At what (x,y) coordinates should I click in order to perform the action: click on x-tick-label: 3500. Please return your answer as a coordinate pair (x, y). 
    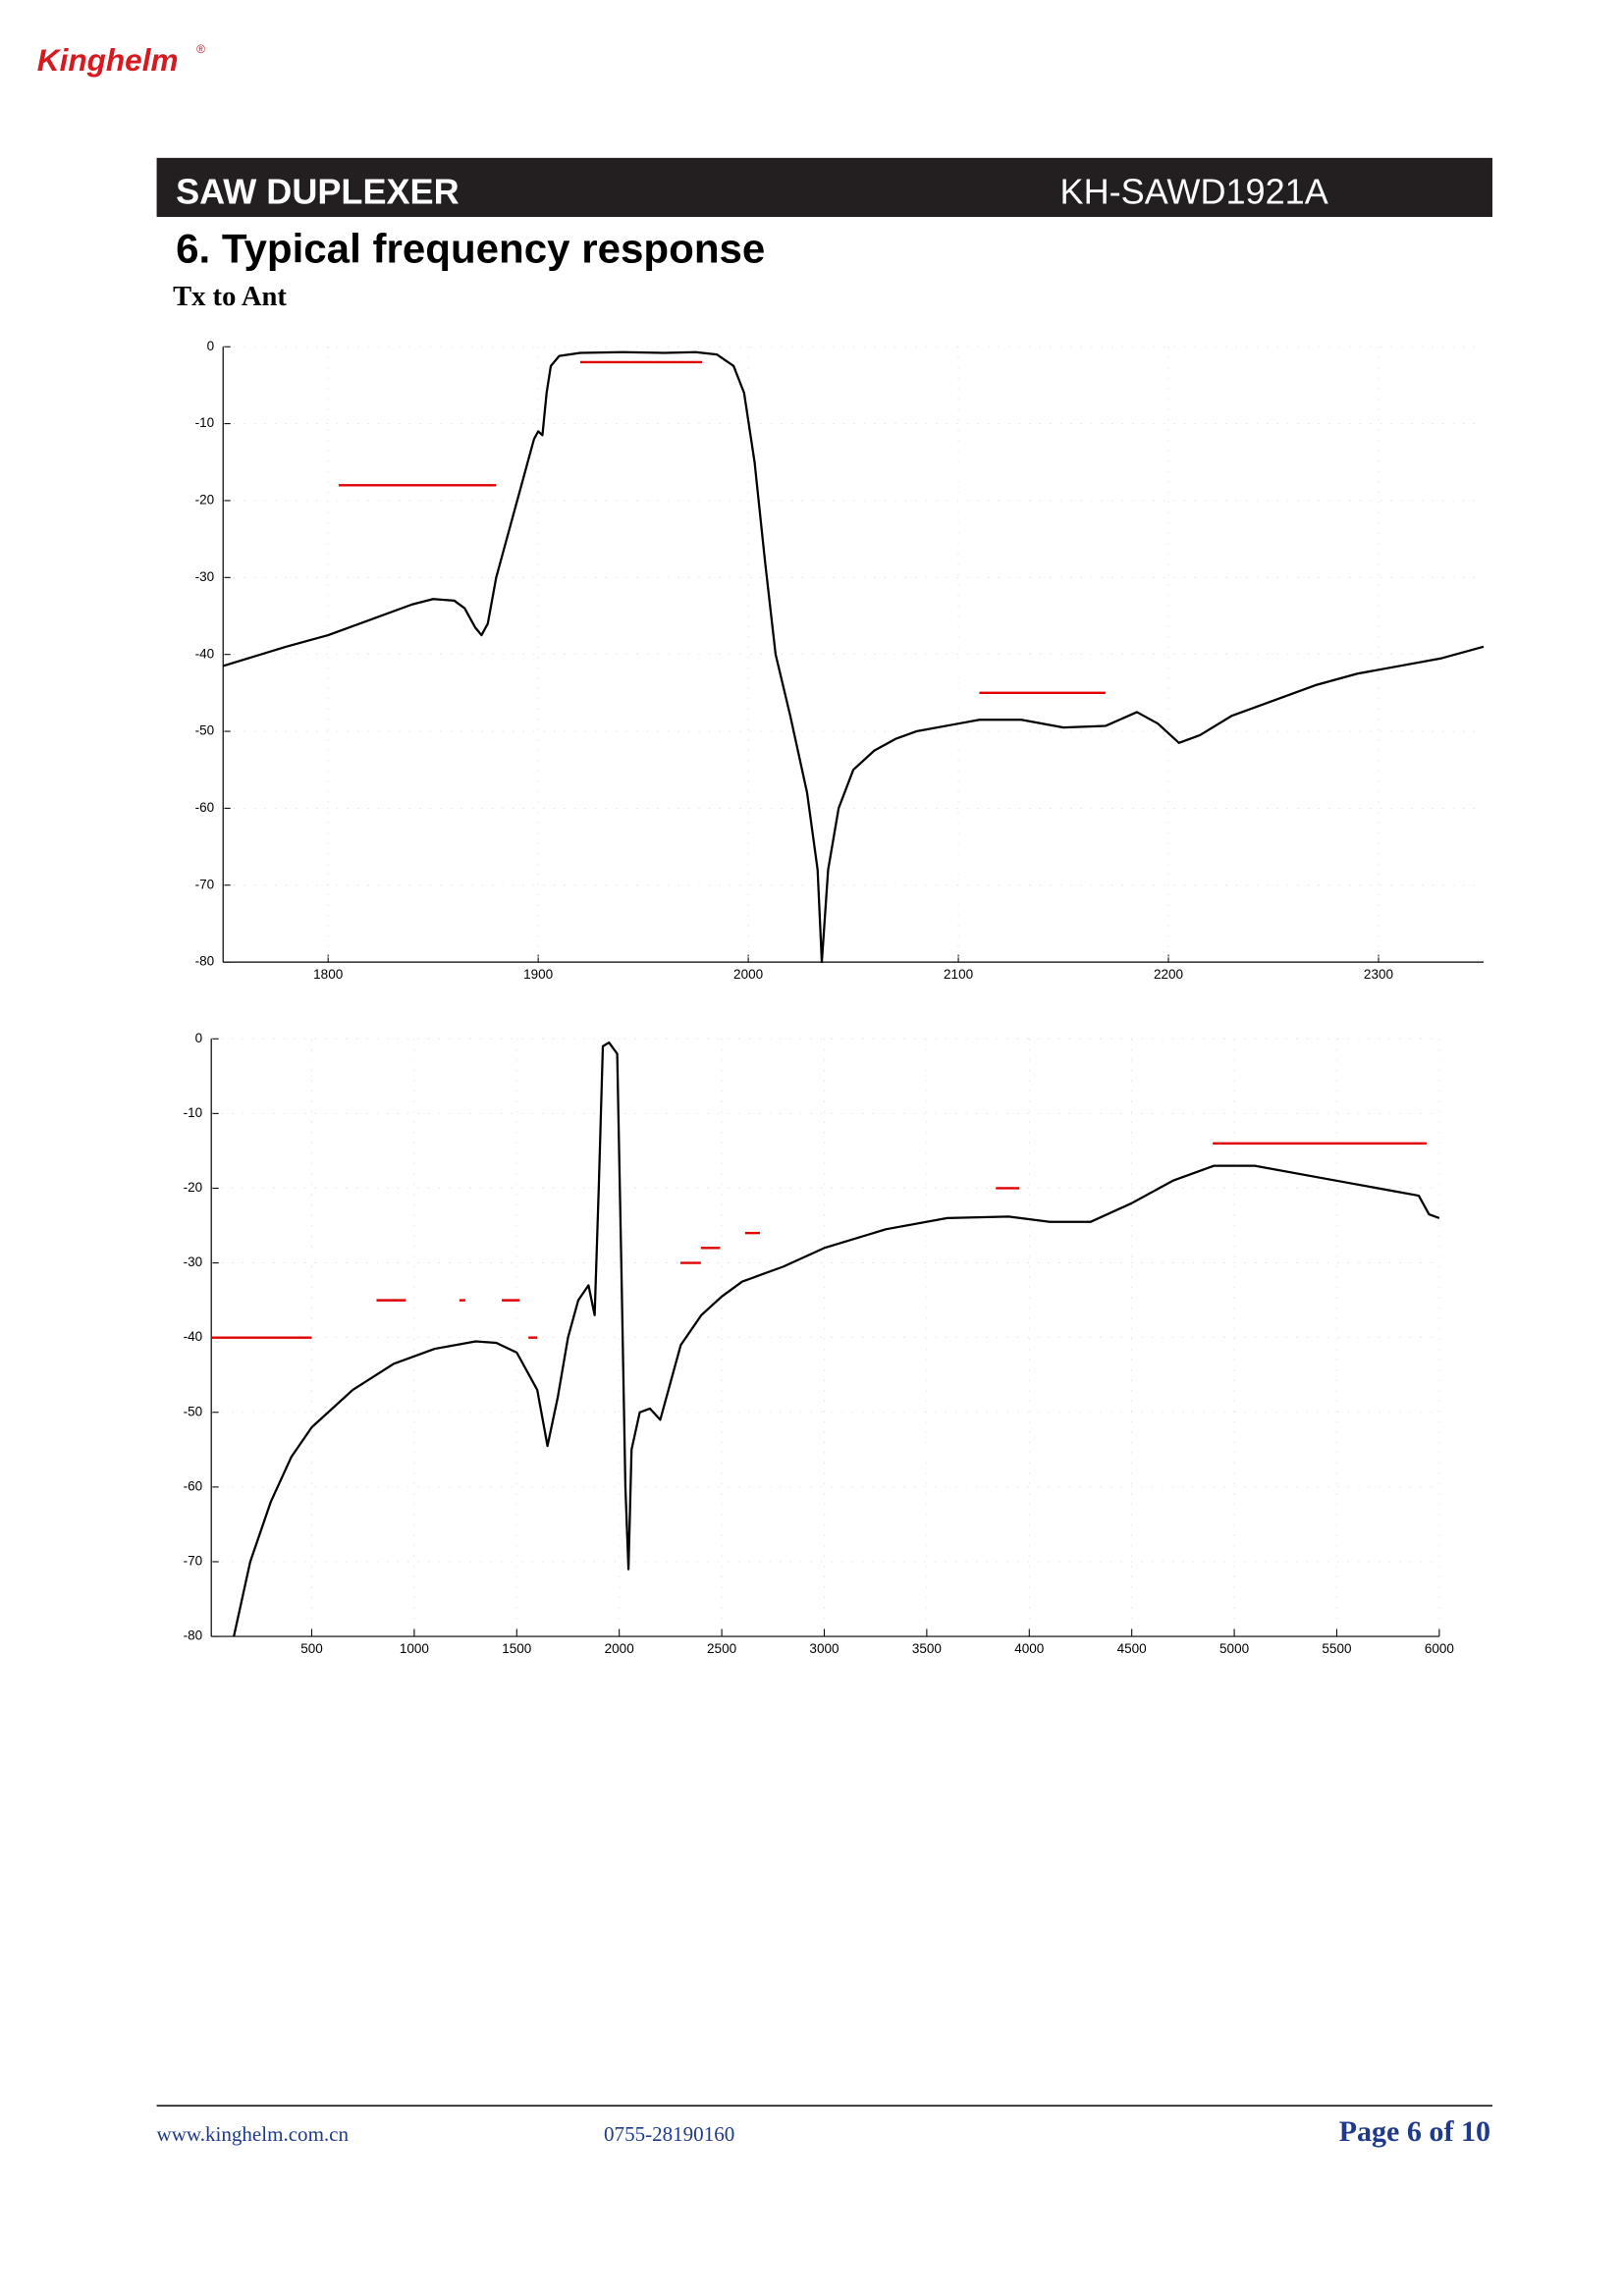
    Looking at the image, I should click on (927, 1648).